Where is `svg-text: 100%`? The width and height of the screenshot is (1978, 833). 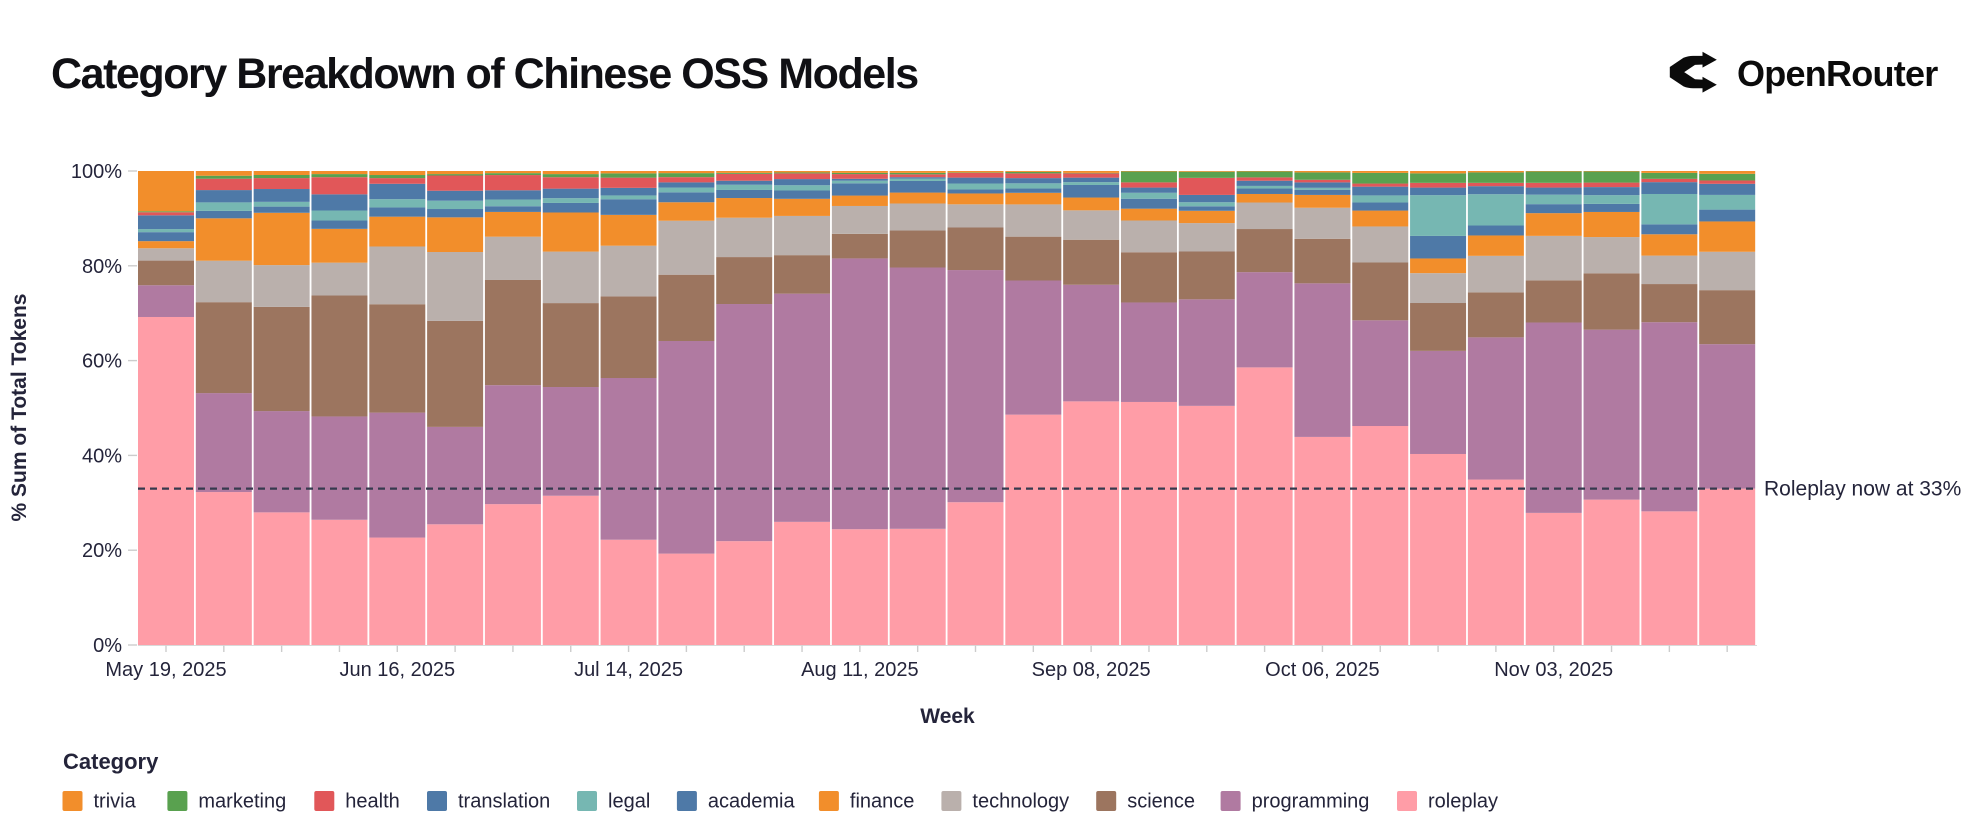
svg-text: 100% is located at coordinates (96, 172).